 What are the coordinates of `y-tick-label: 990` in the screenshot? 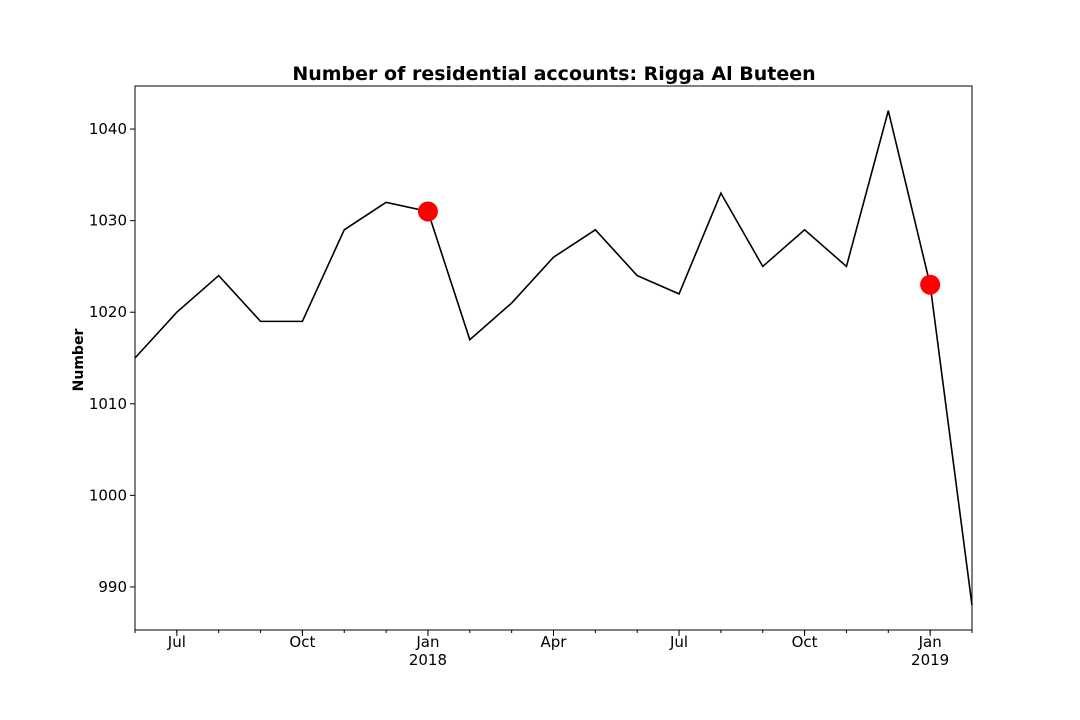 It's located at (112, 587).